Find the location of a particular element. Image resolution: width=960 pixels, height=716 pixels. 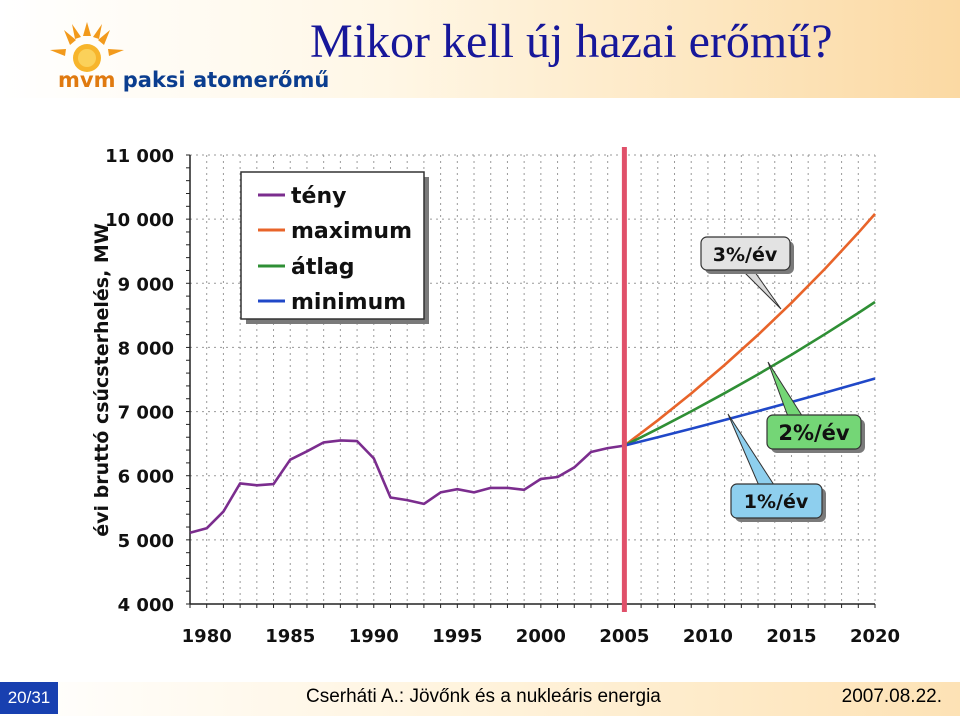

logo-prefix: mvm is located at coordinates (87, 80).